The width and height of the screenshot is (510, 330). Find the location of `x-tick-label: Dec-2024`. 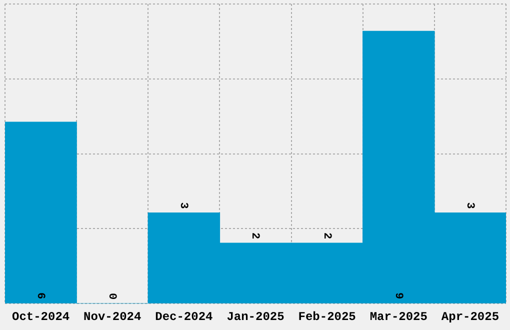

x-tick-label: Dec-2024 is located at coordinates (184, 317).